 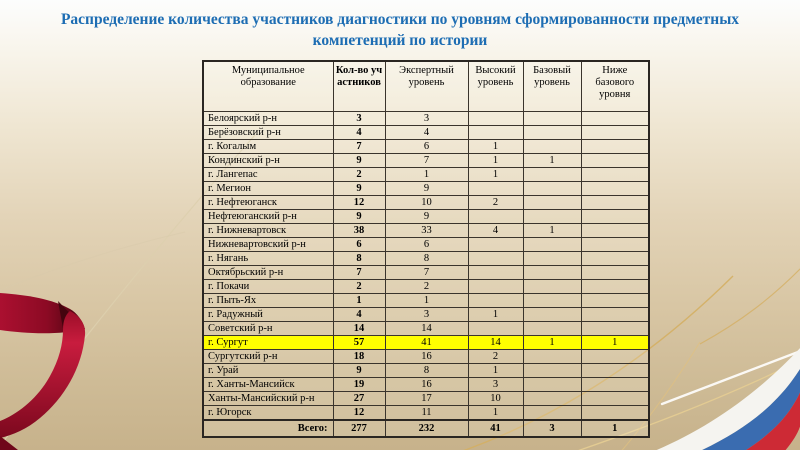 I want to click on cell-high-level: 10, so click(x=495, y=398).